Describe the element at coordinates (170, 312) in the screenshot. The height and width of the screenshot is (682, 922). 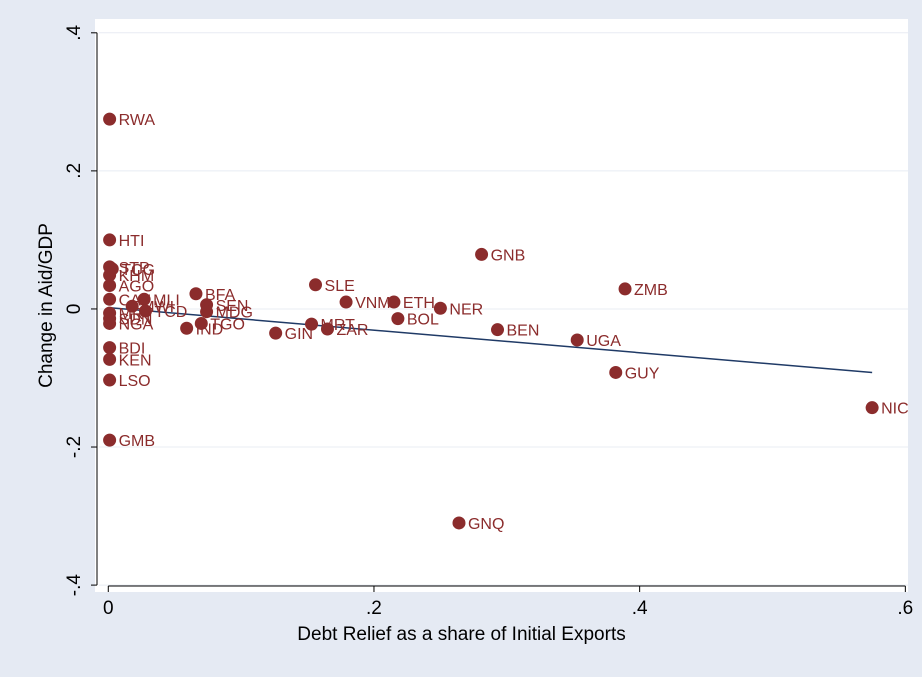
I see `point-label: TCD` at that location.